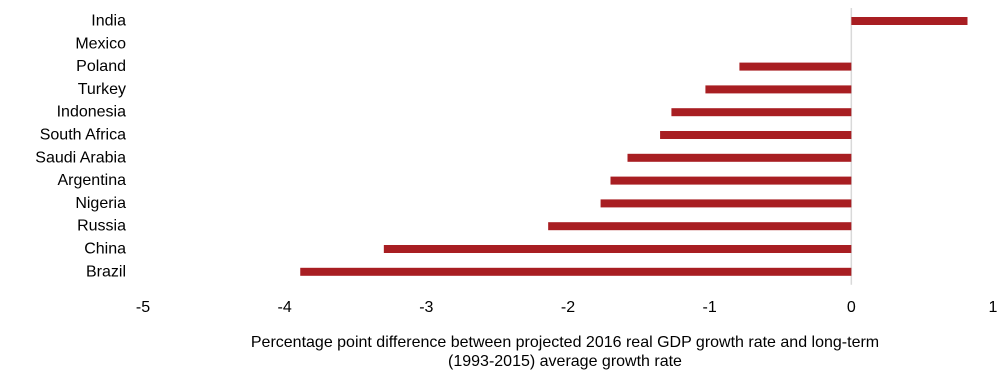 The image size is (1007, 371). What do you see at coordinates (993, 307) in the screenshot?
I see `x-tick-label: 1` at bounding box center [993, 307].